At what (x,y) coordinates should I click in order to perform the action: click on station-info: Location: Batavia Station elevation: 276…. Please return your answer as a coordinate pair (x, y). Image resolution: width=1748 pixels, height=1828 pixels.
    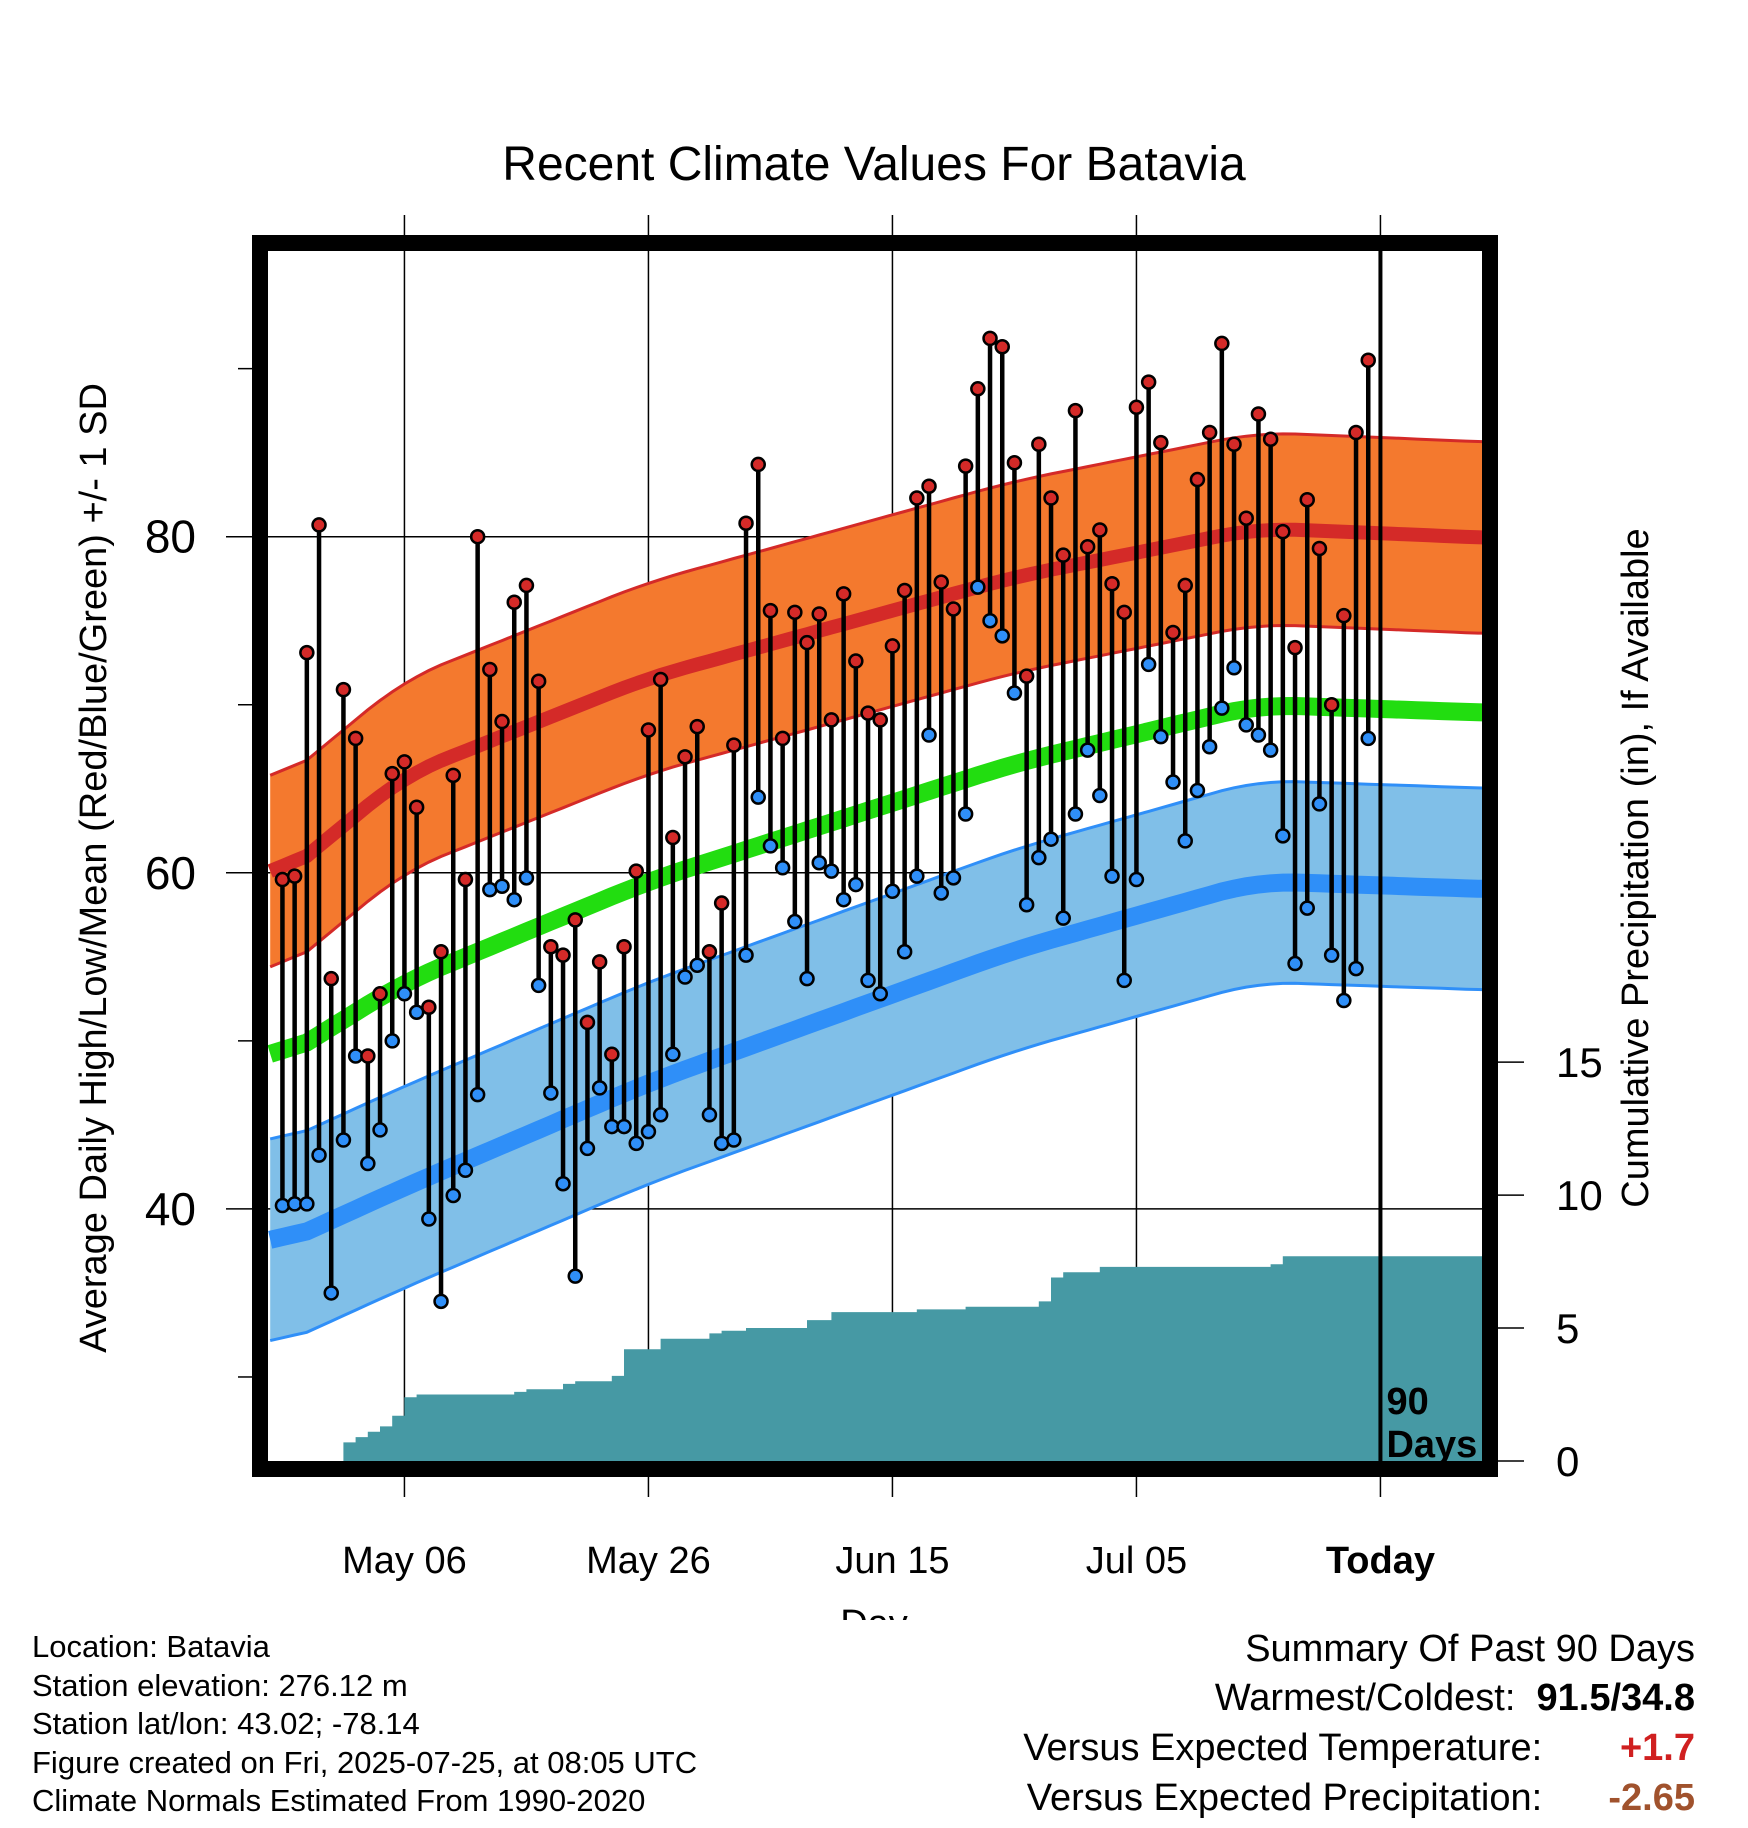
    Looking at the image, I should click on (364, 1724).